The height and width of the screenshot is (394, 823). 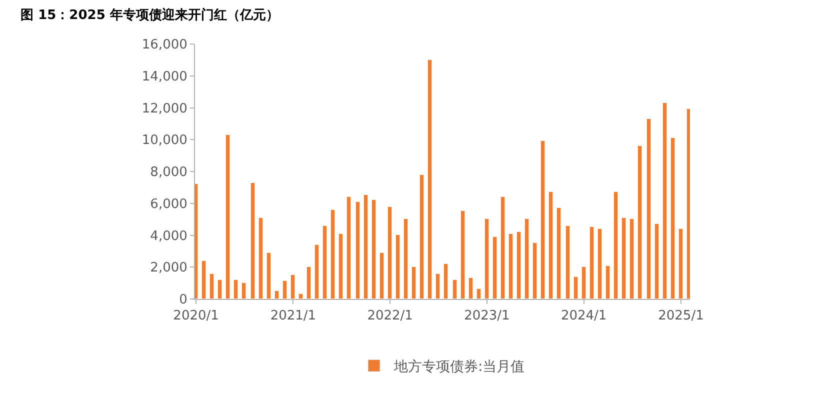 I want to click on x-tick-label: 2022/1, so click(x=390, y=316).